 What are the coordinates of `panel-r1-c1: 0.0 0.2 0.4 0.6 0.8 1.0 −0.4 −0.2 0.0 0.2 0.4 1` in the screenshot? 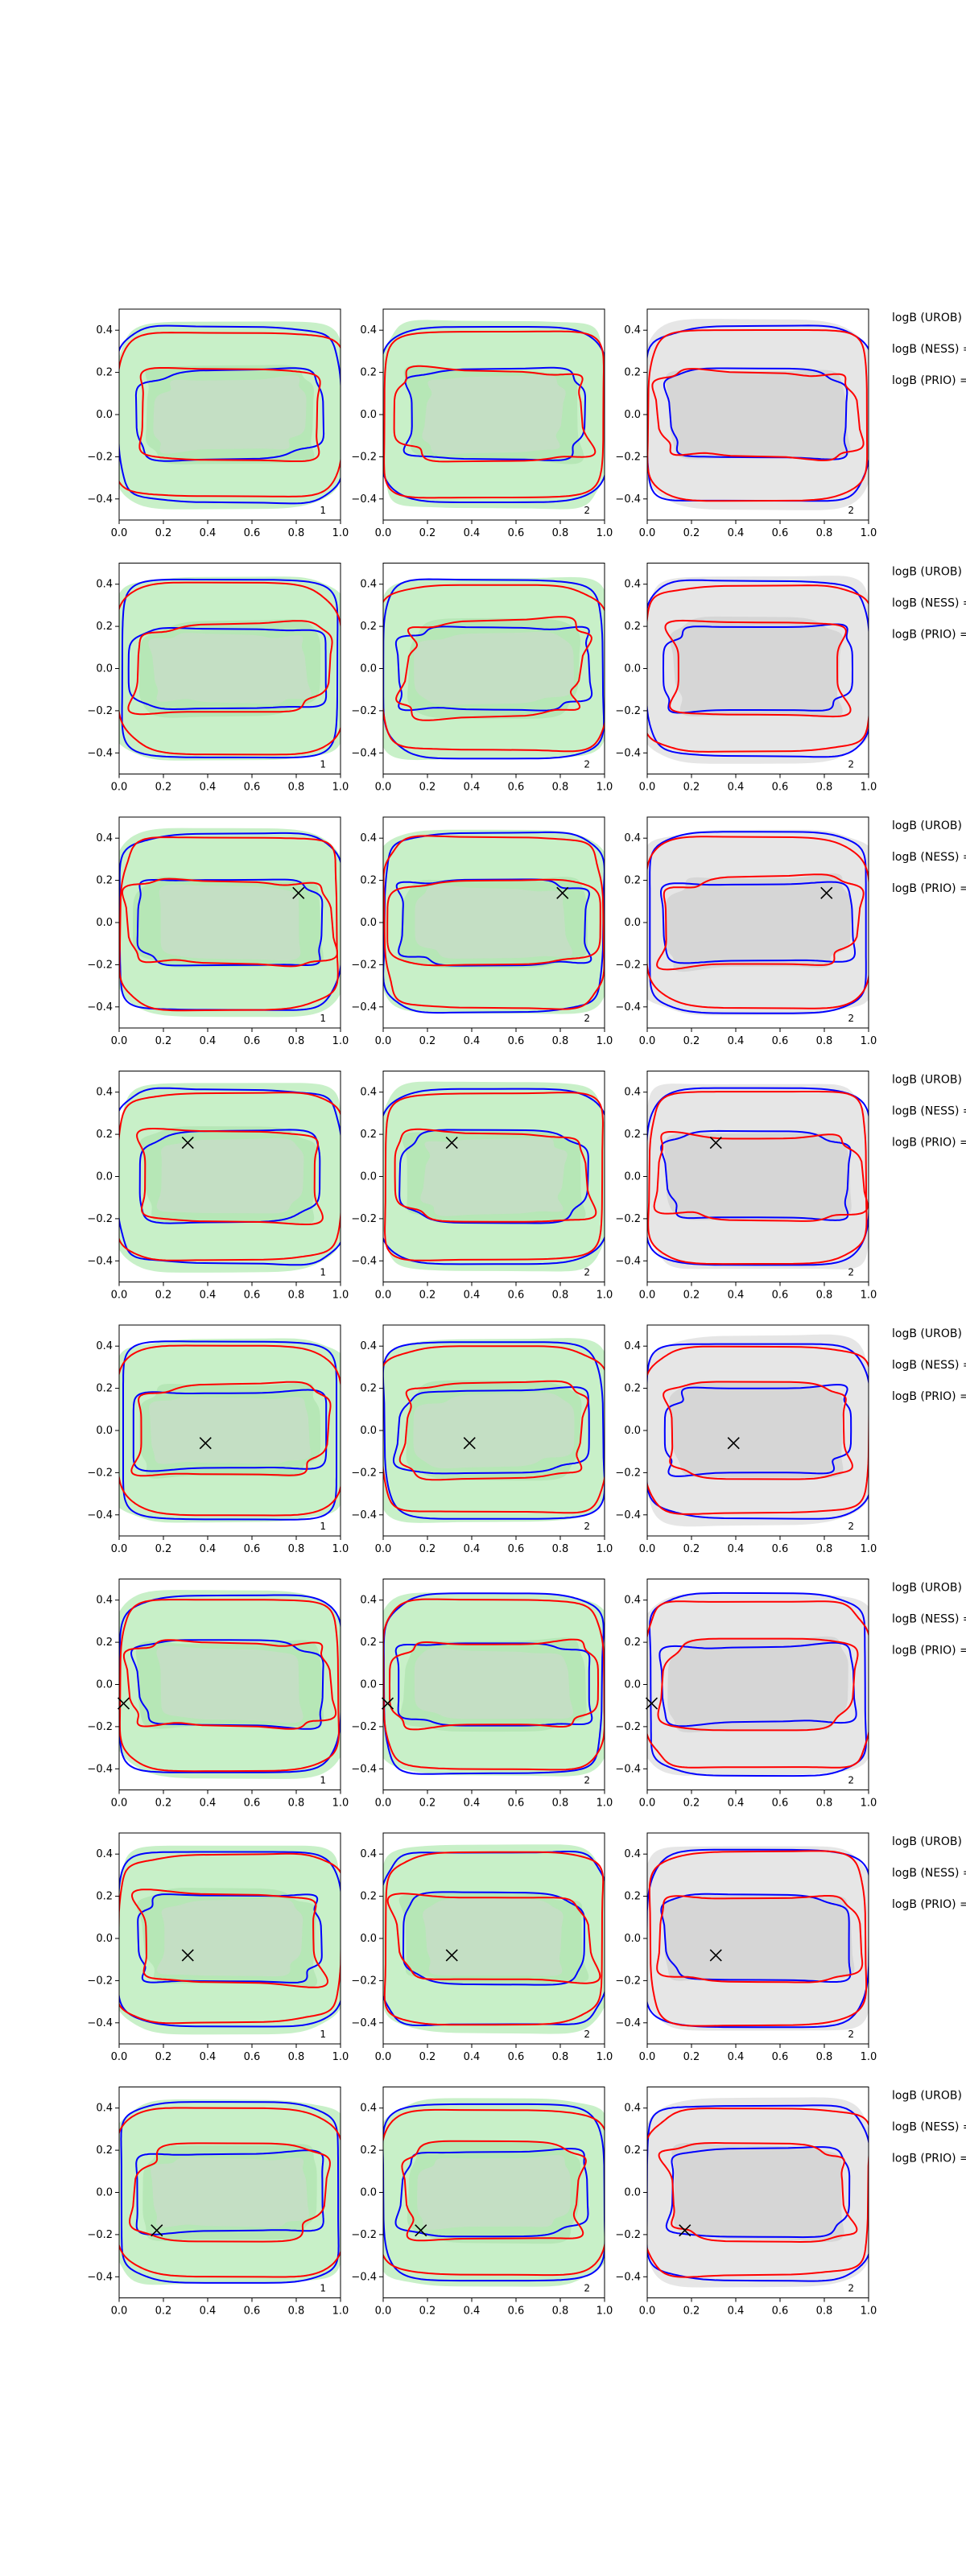 It's located at (218, 423).